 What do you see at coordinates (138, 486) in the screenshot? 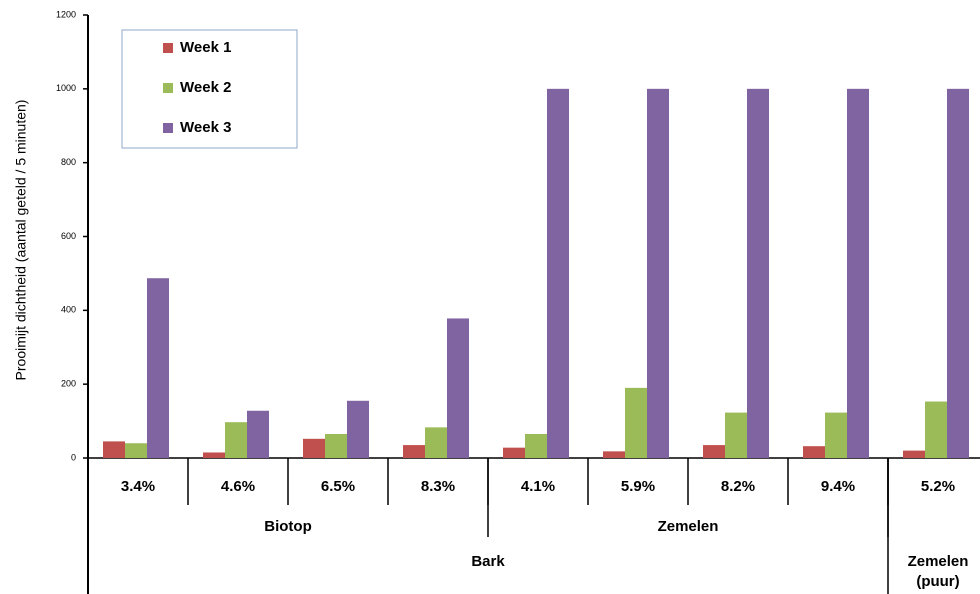
I see `x-tick-label: 3.4%` at bounding box center [138, 486].